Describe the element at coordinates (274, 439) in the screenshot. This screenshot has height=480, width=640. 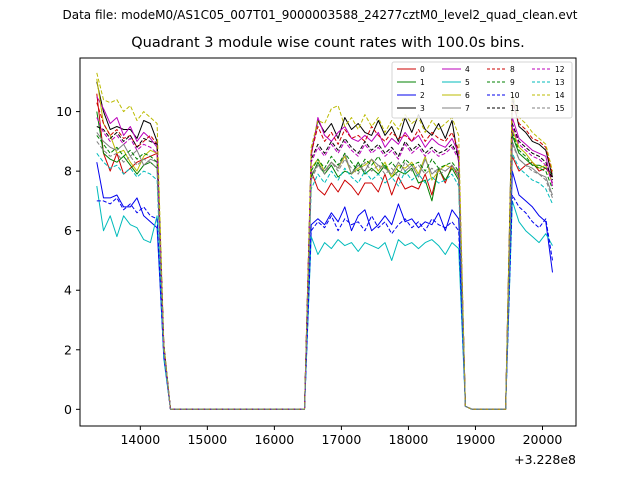
I see `x-tick-label-16000: 16000` at that location.